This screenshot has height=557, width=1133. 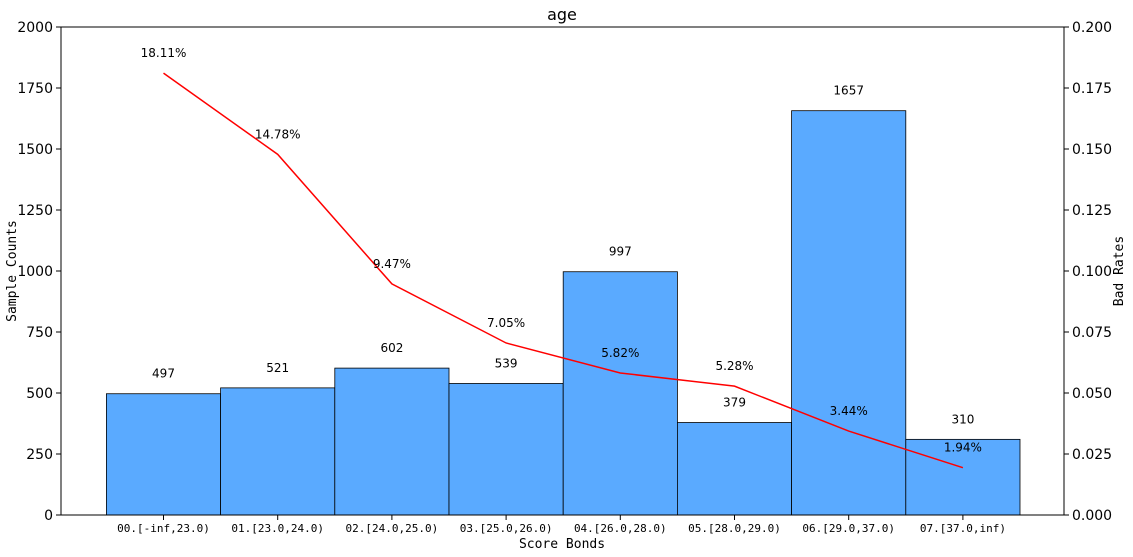 What do you see at coordinates (1092, 89) in the screenshot?
I see `y2-tick-label: 0.175` at bounding box center [1092, 89].